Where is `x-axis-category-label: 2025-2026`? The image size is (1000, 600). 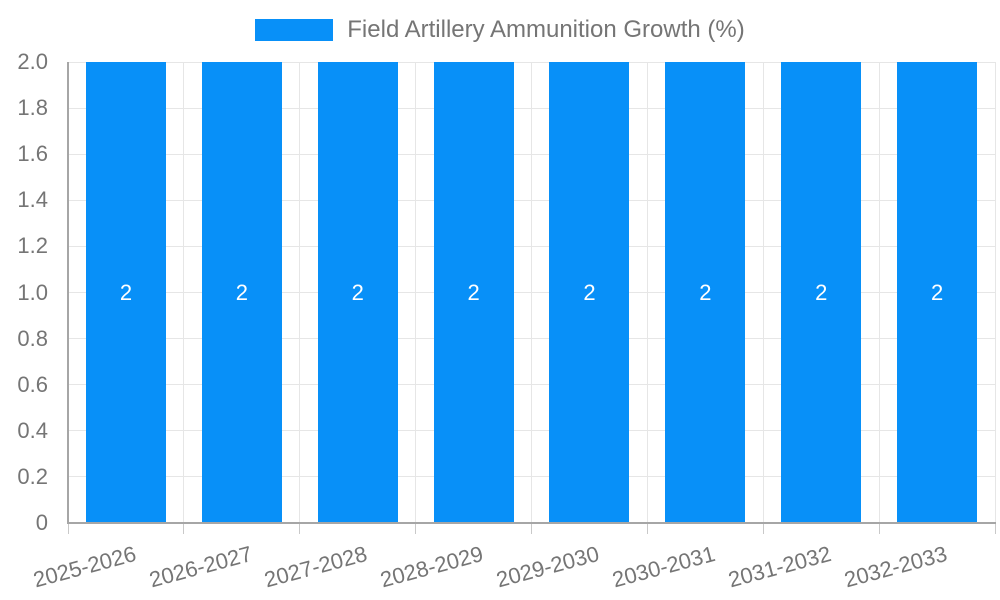
x-axis-category-label: 2025-2026 is located at coordinates (84, 567).